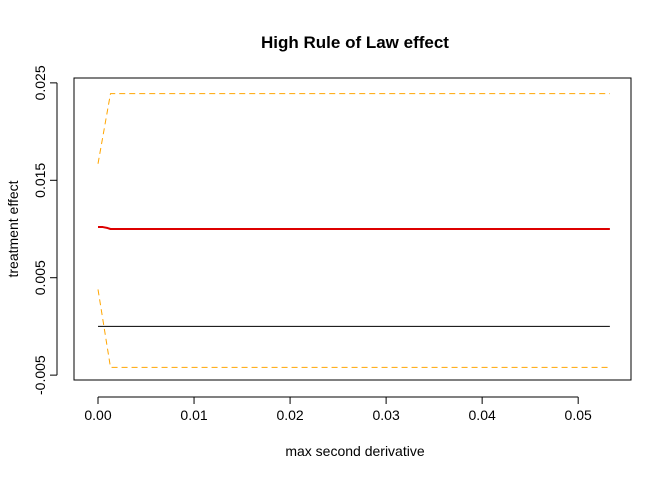 The image size is (672, 480). I want to click on y-tick-label: -0.005, so click(40, 375).